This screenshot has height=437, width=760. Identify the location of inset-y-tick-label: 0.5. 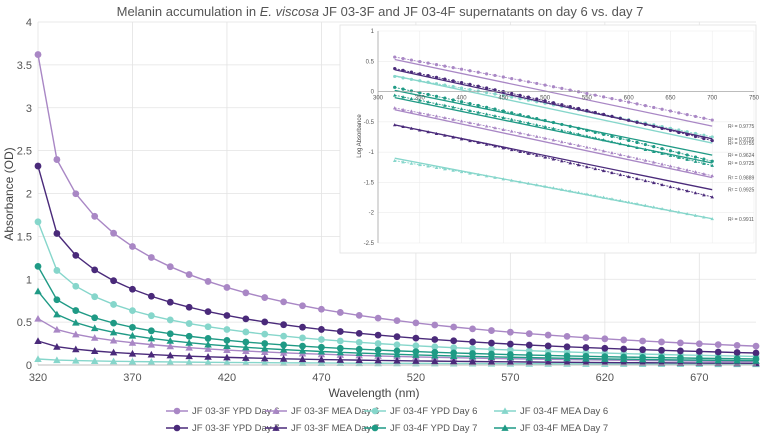
(370, 62).